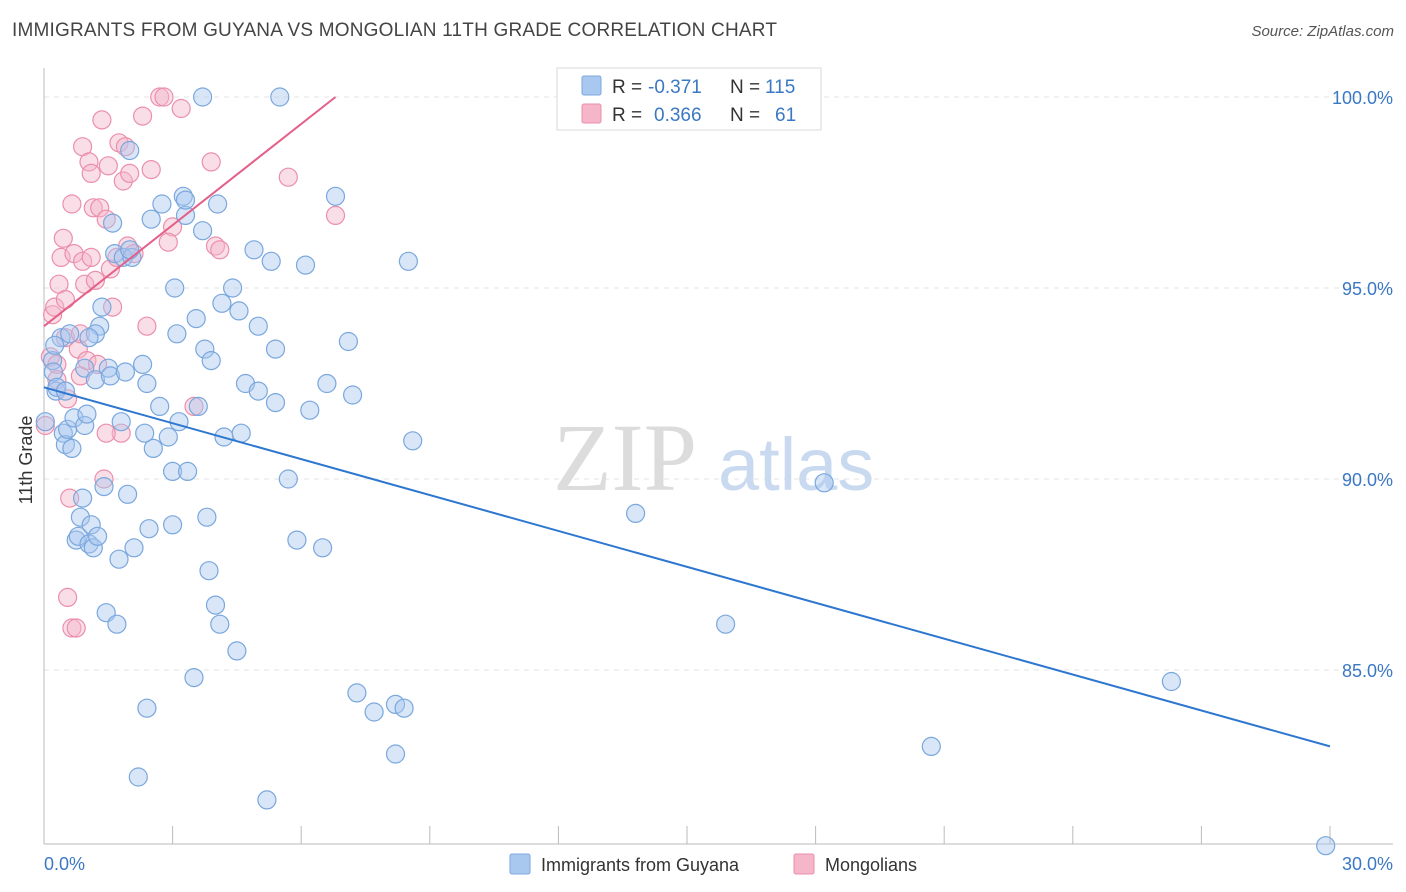 The image size is (1406, 892). Describe the element at coordinates (627, 115) in the screenshot. I see `stats-r-label-mongolian: R =` at that location.